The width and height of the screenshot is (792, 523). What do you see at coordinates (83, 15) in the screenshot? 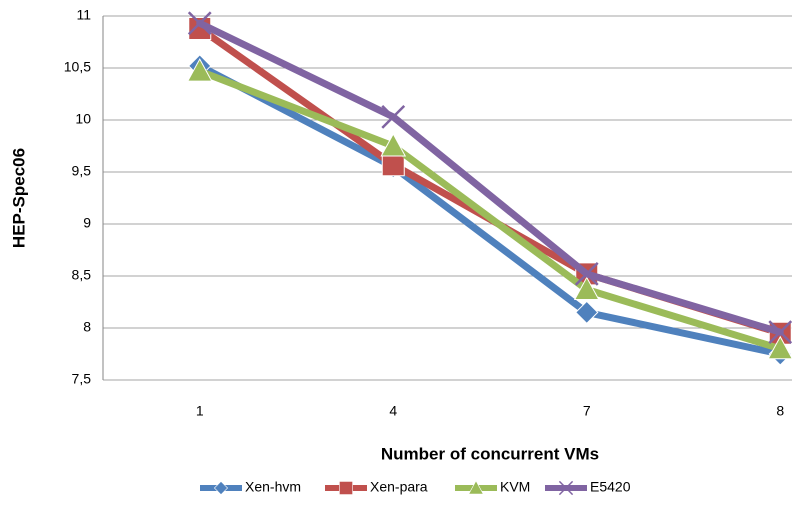
I see `y-tick-label: 11` at bounding box center [83, 15].